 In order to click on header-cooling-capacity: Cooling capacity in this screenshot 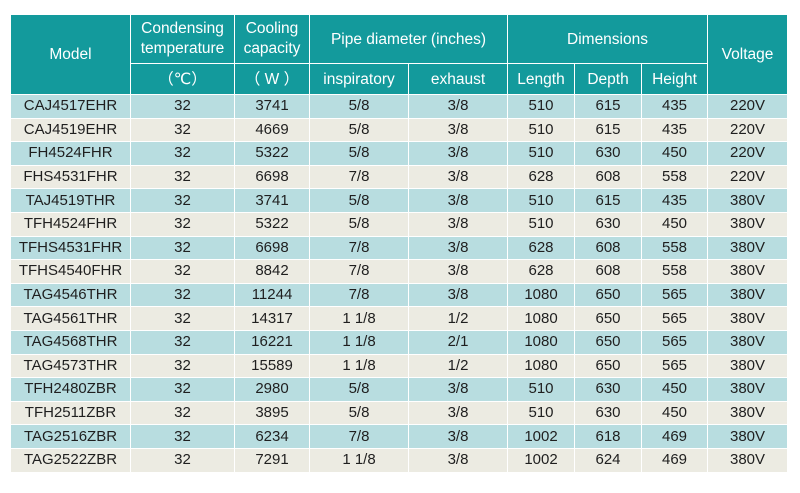, I will do `click(272, 39)`.